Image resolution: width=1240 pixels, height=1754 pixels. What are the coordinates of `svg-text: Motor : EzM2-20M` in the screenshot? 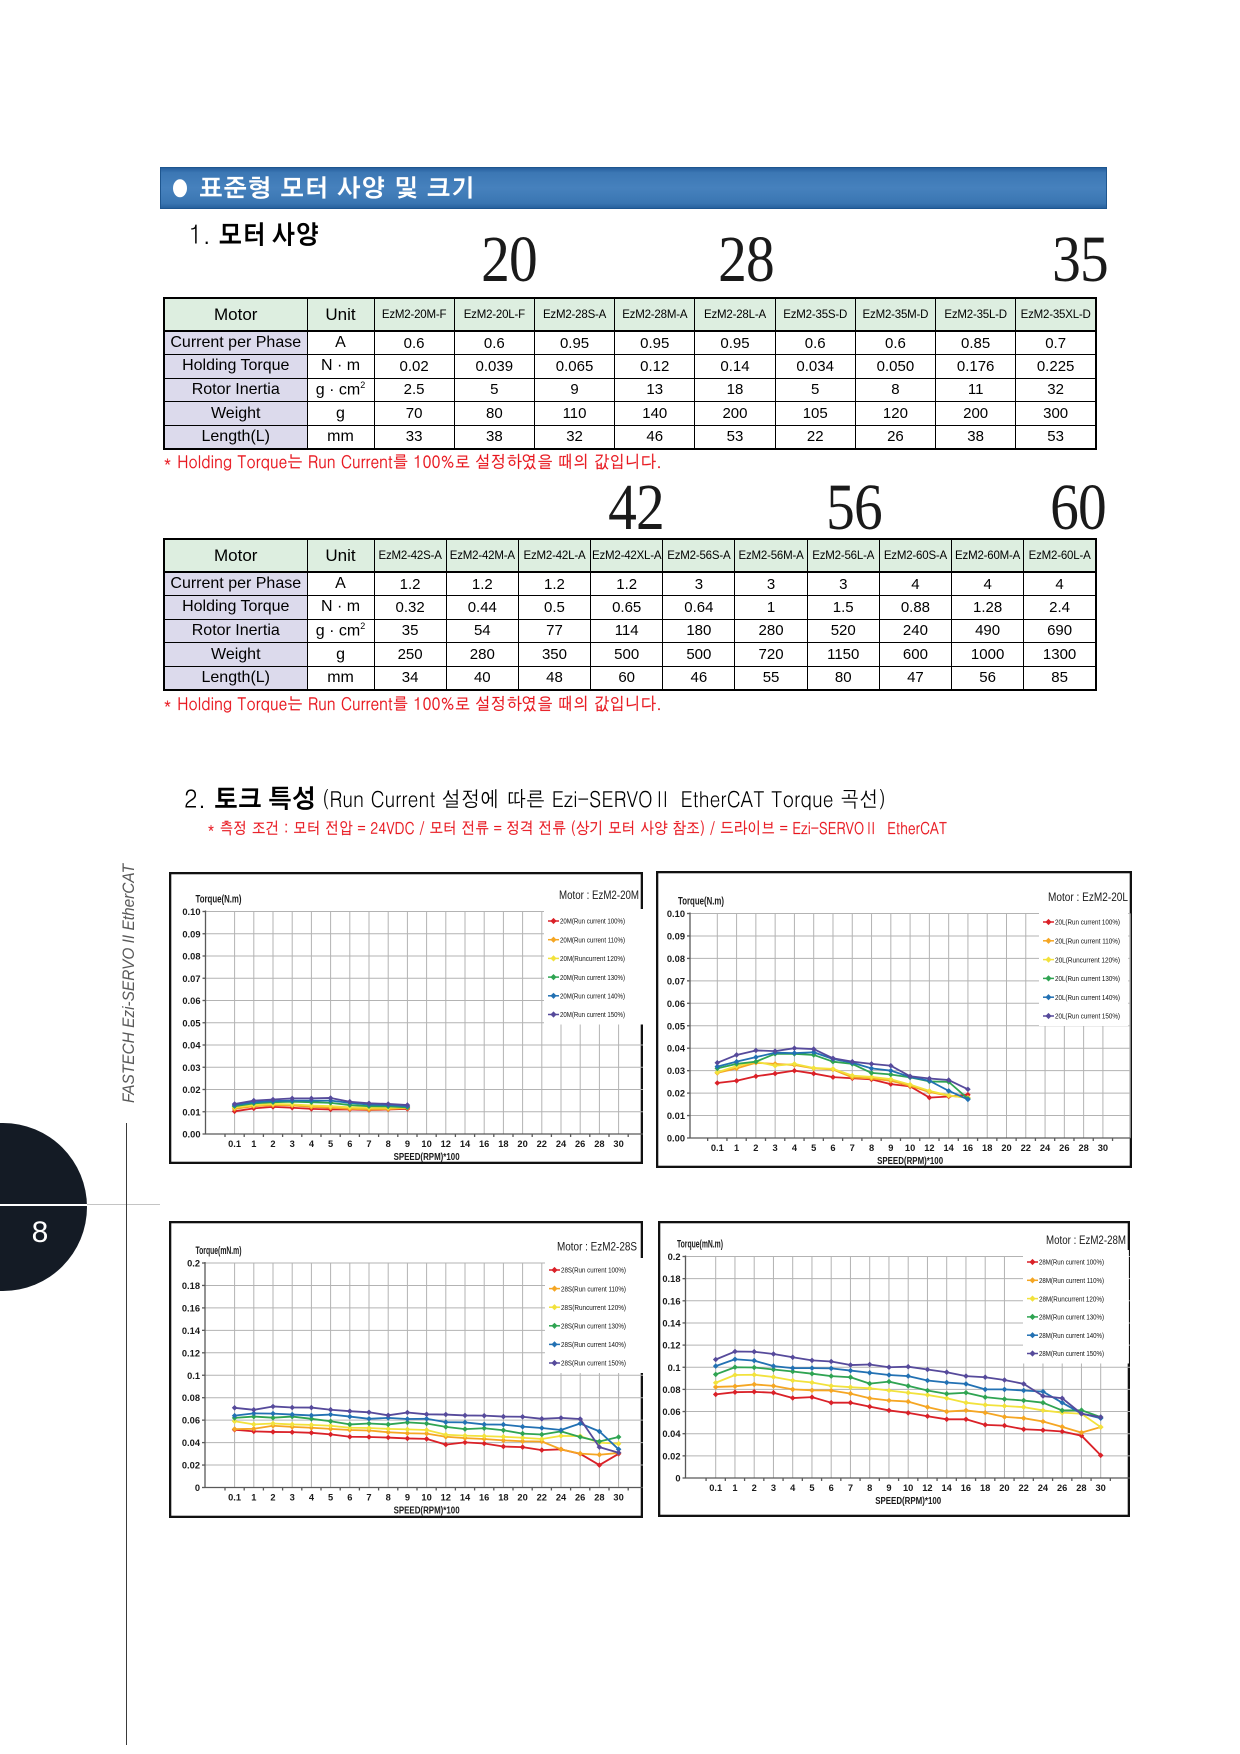 It's located at (599, 896).